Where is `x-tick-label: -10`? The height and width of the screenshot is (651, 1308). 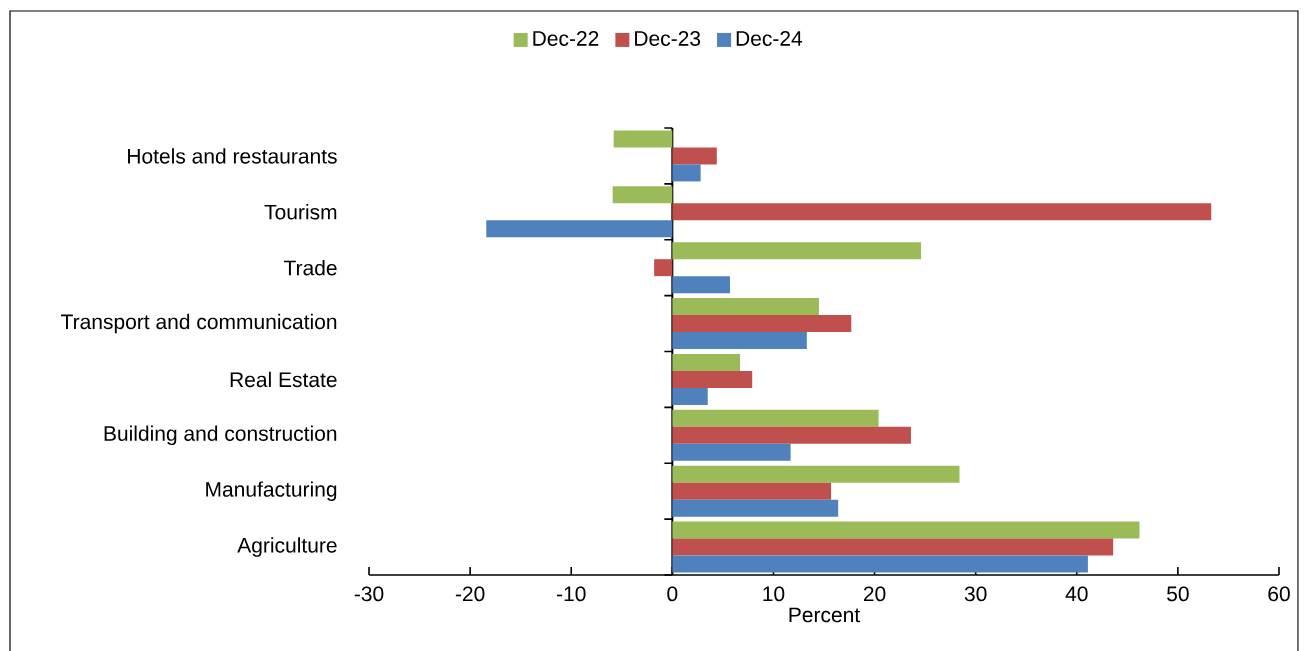 x-tick-label: -10 is located at coordinates (571, 594).